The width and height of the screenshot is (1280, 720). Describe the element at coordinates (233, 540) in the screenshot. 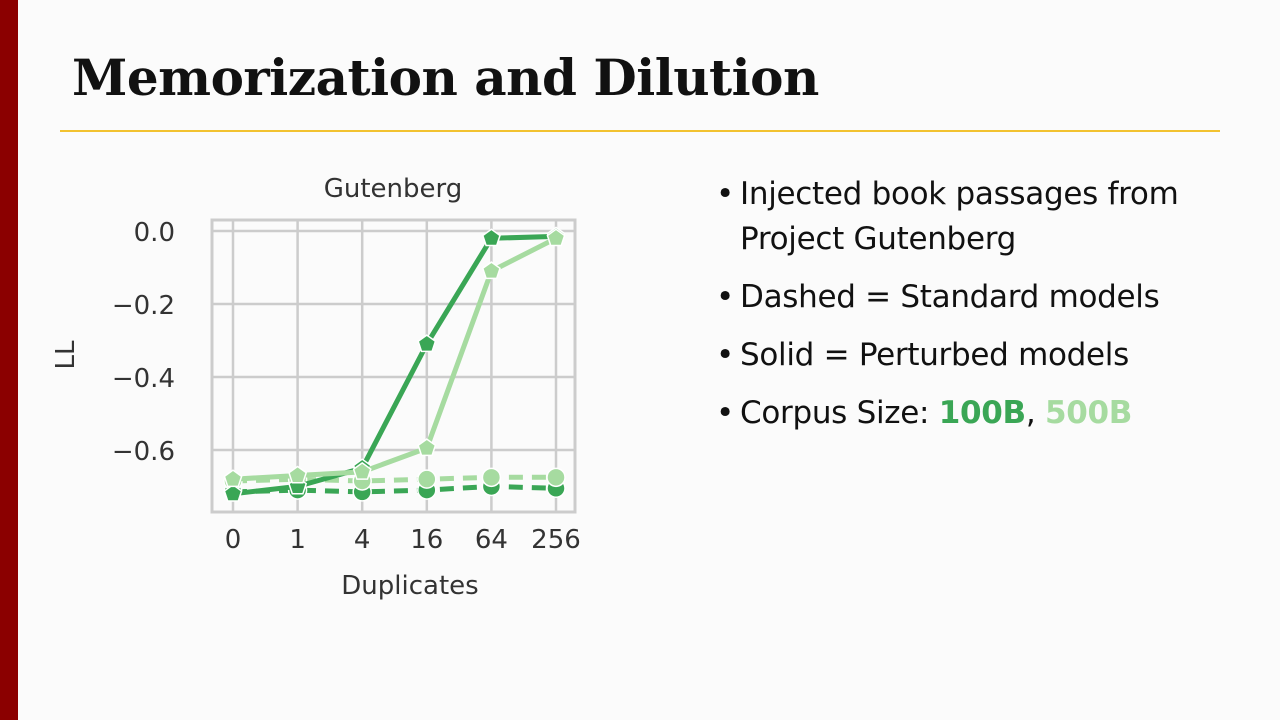

I see `x-tick-label: 0` at that location.